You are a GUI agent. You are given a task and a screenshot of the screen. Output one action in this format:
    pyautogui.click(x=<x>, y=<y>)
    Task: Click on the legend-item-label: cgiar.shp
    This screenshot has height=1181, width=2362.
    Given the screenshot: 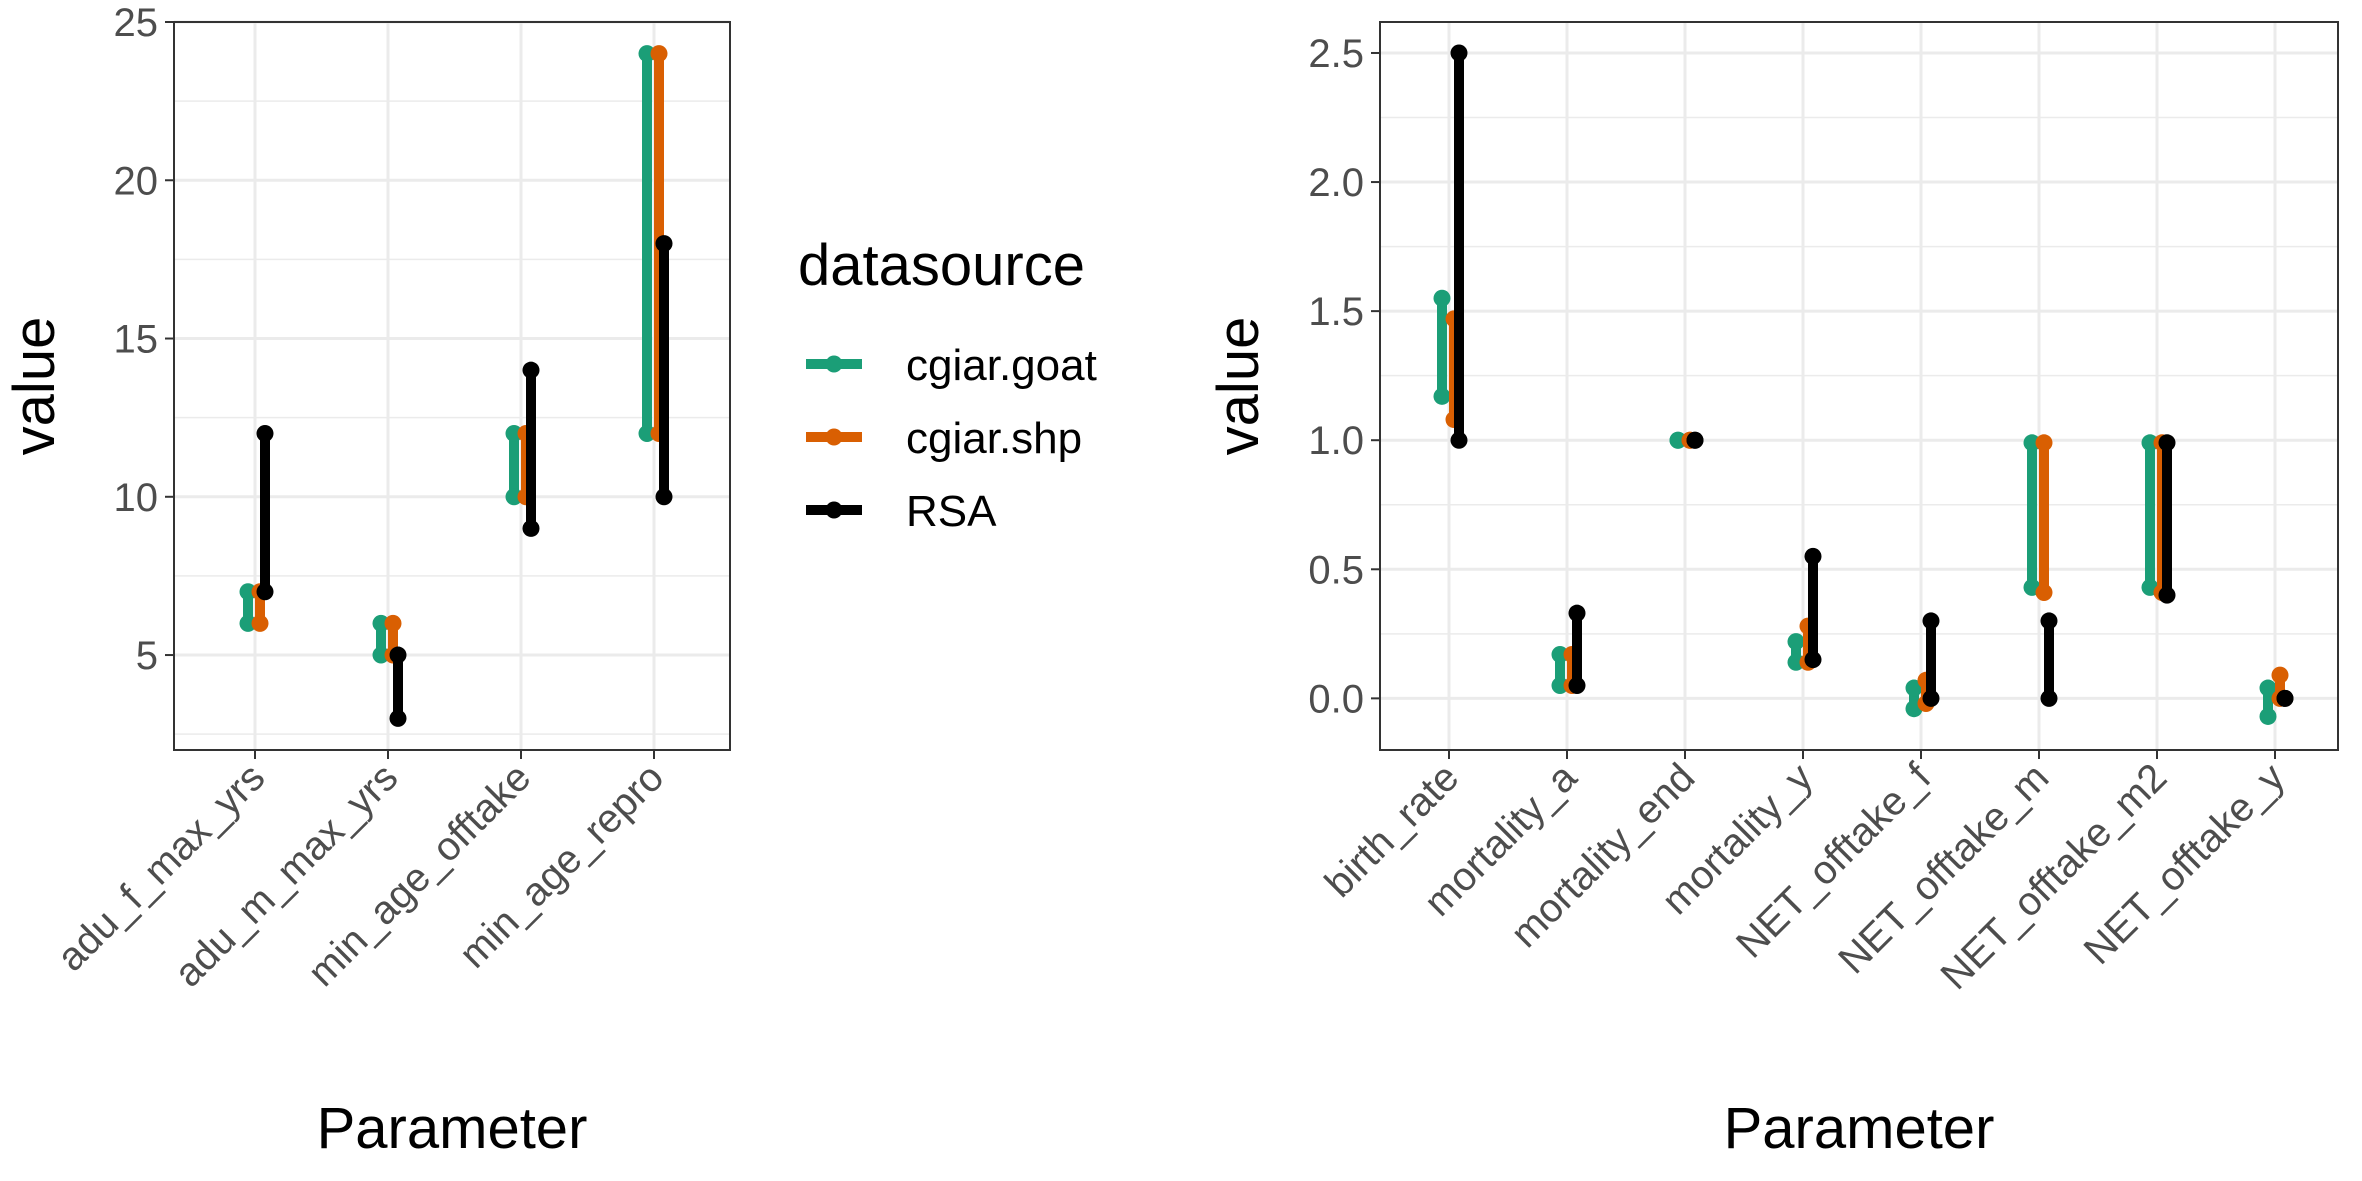 What is the action you would take?
    pyautogui.click(x=994, y=438)
    